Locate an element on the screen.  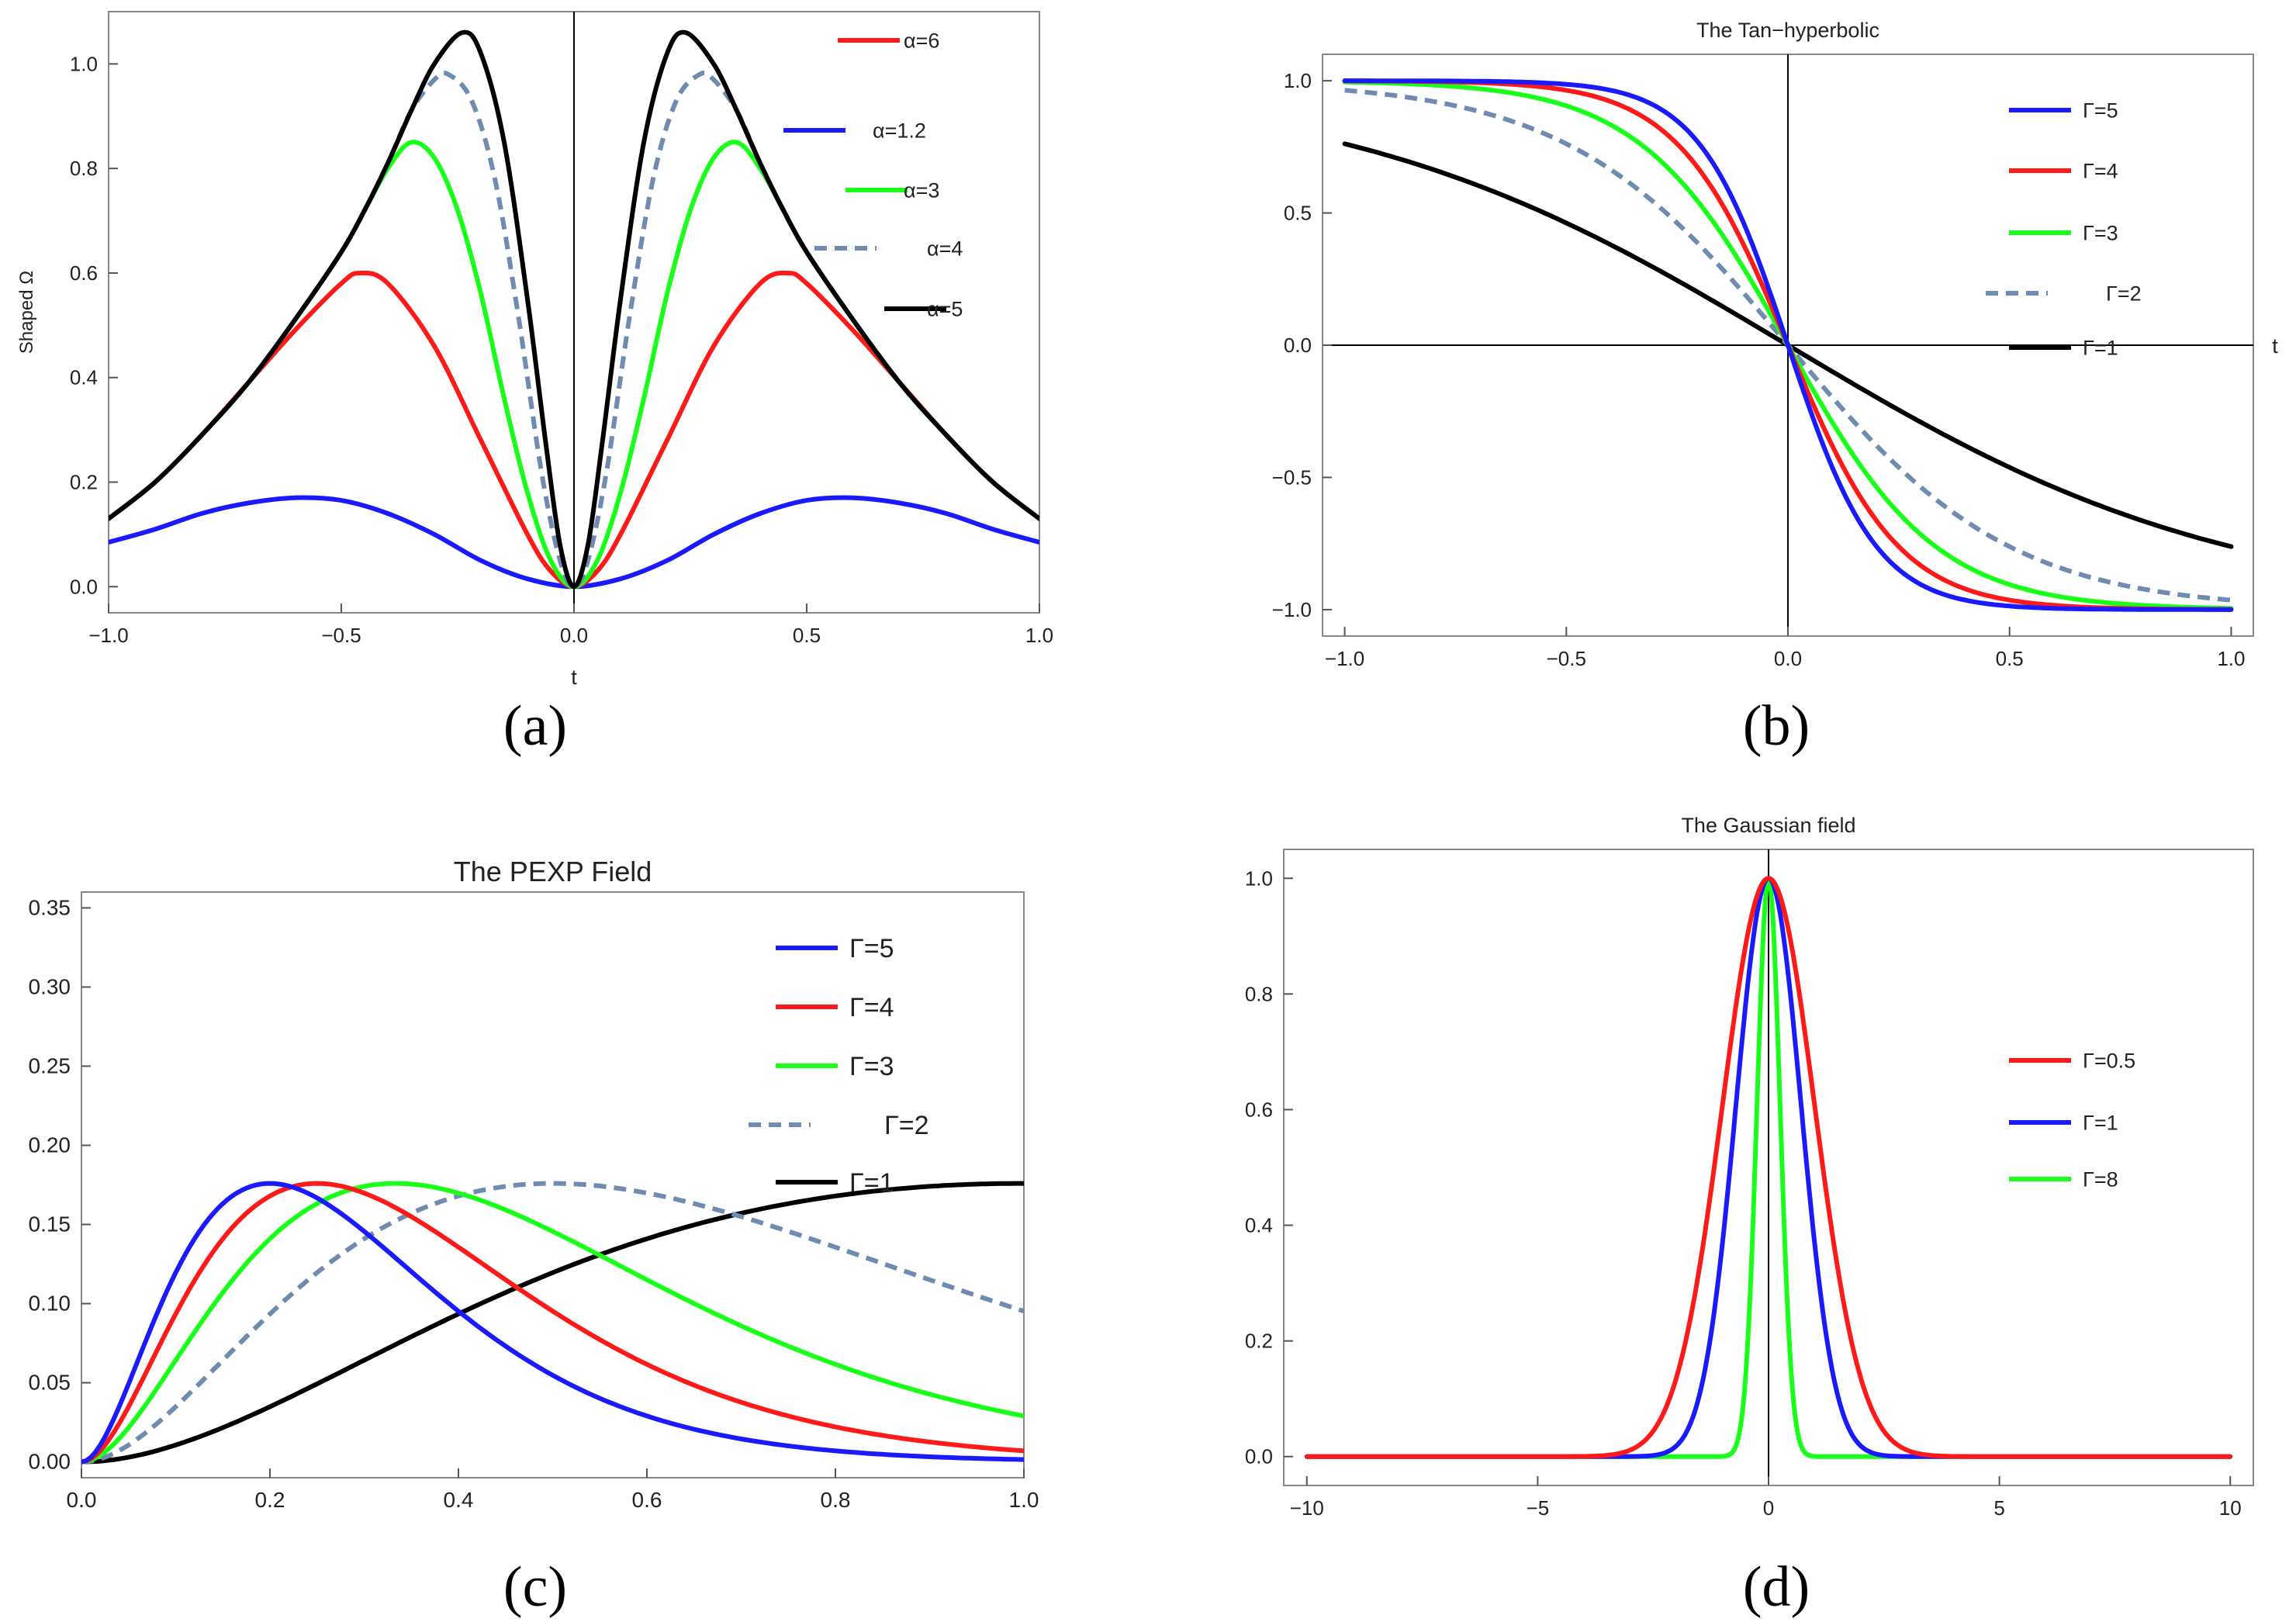
y-tick-label: −0.5 is located at coordinates (1292, 477).